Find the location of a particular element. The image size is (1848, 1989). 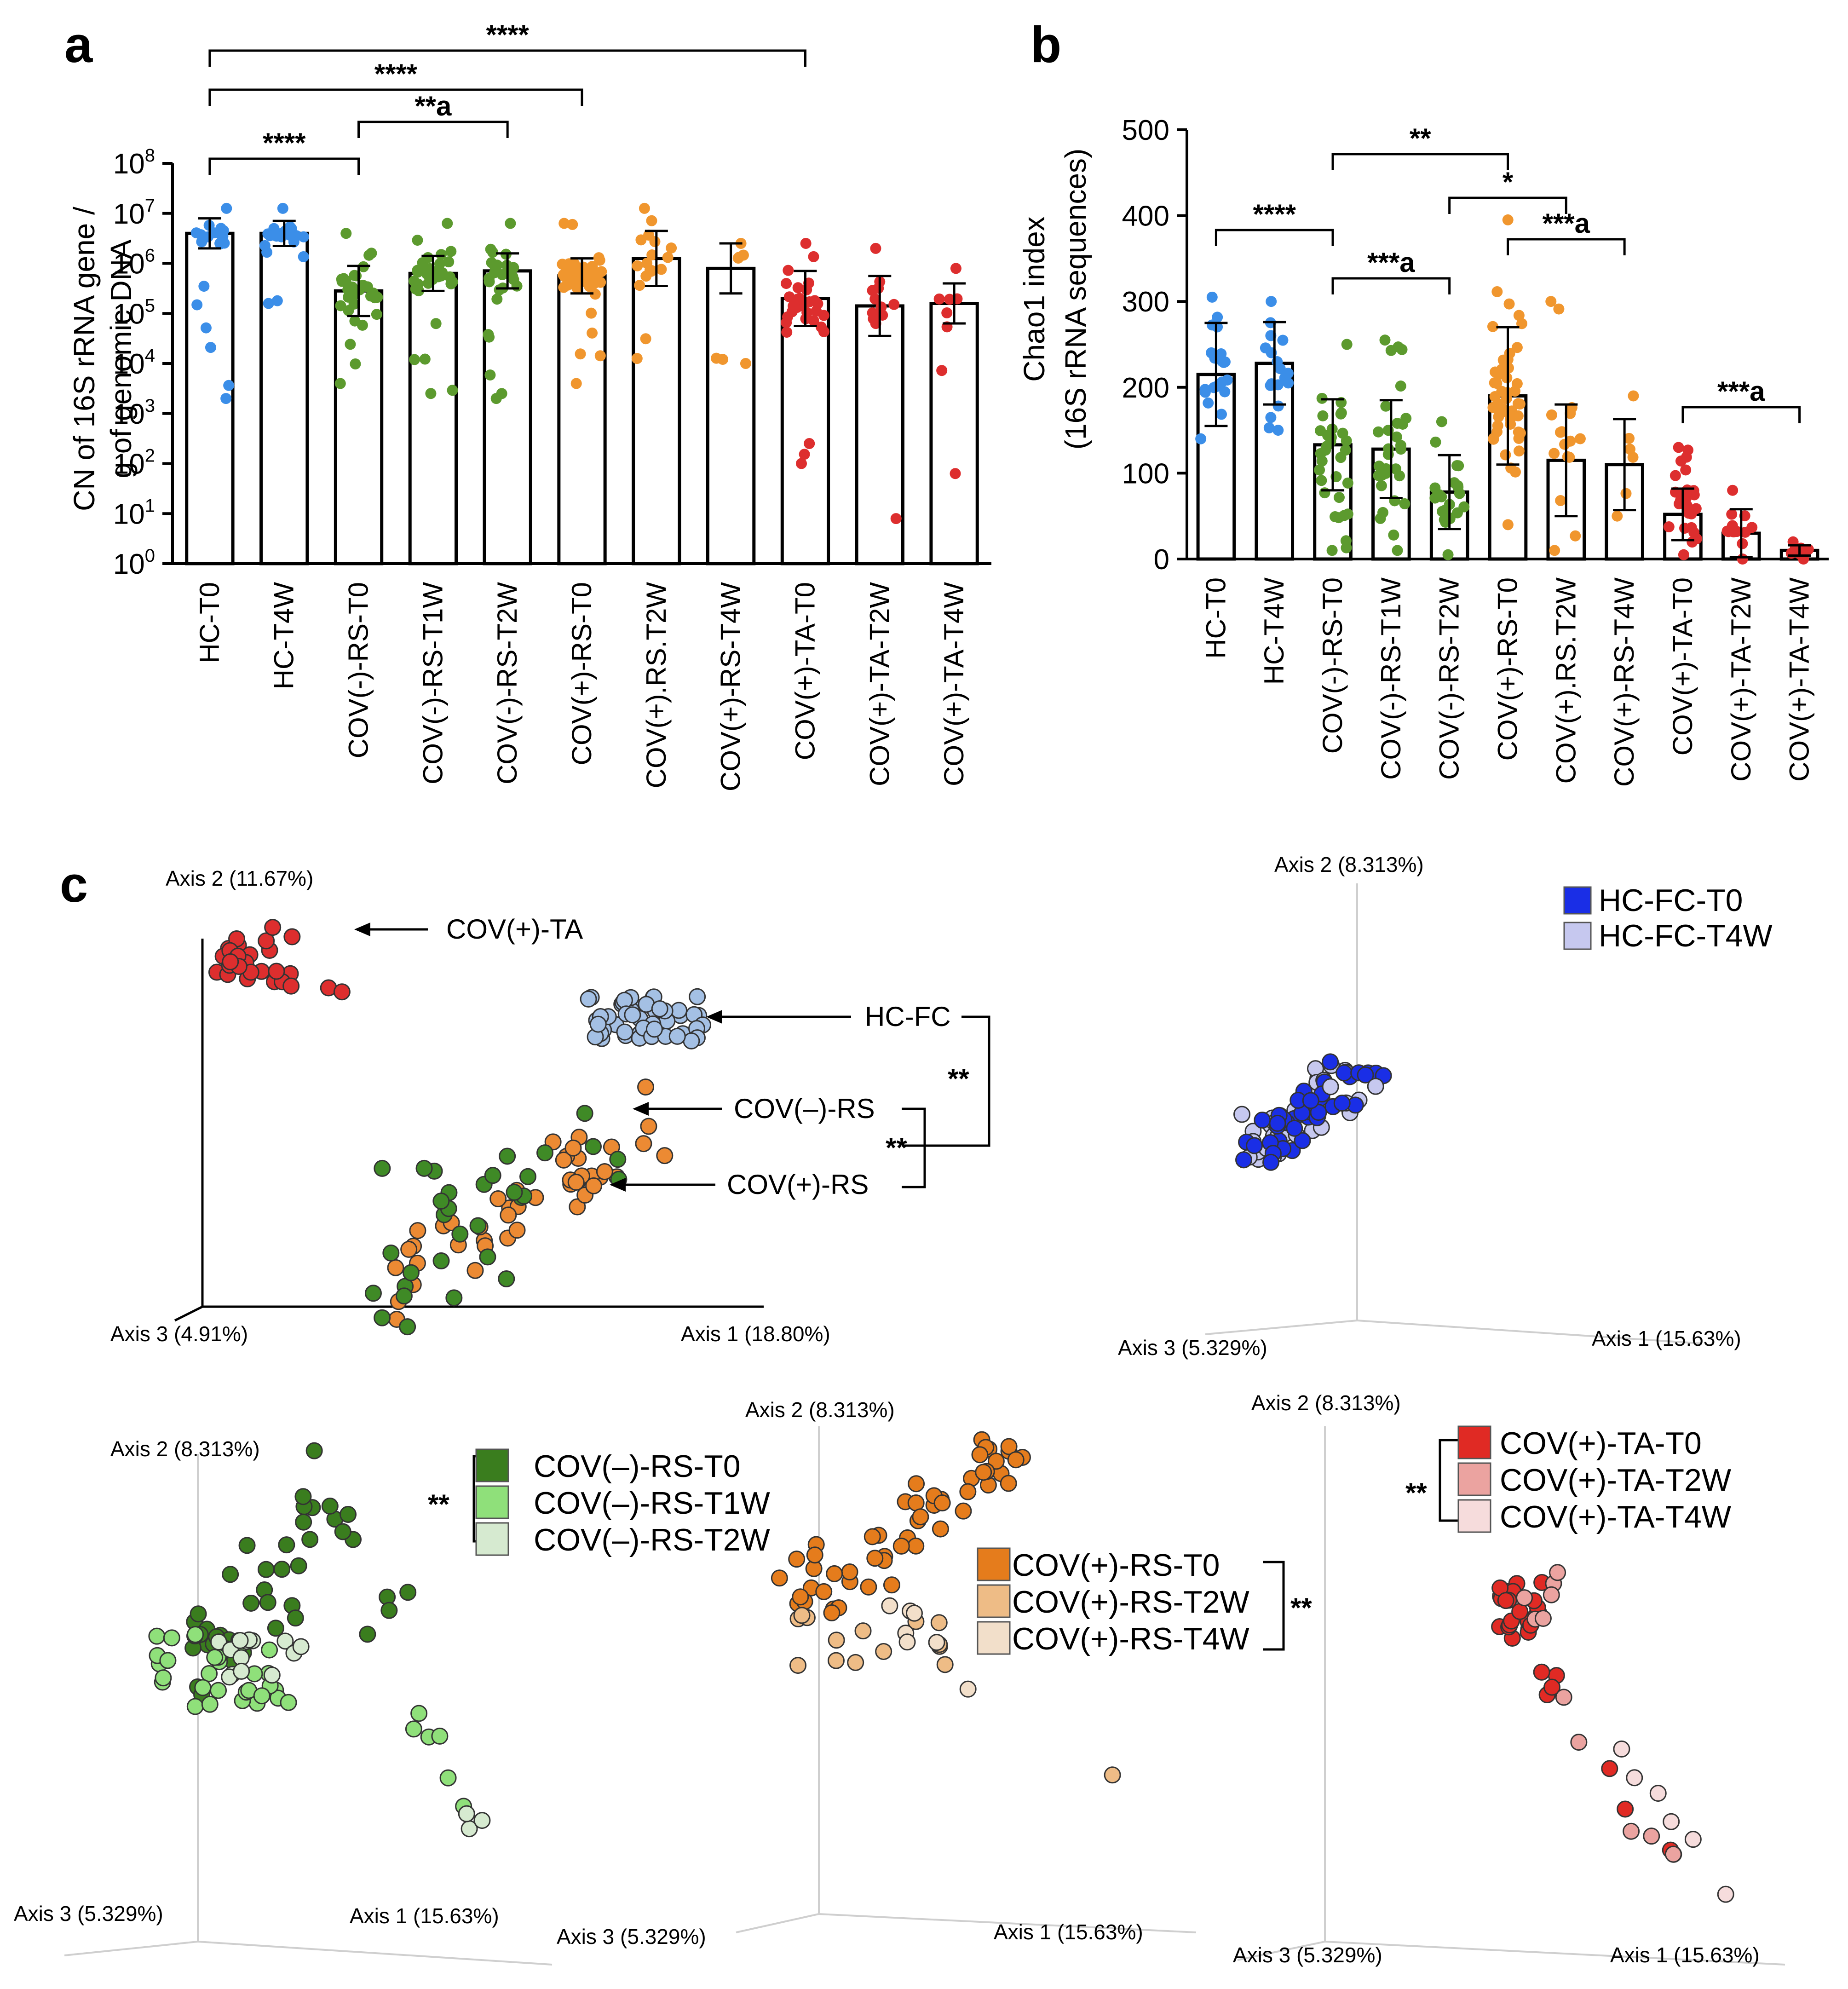

pcoa-5-axis3-line is located at coordinates (1281, 1951).